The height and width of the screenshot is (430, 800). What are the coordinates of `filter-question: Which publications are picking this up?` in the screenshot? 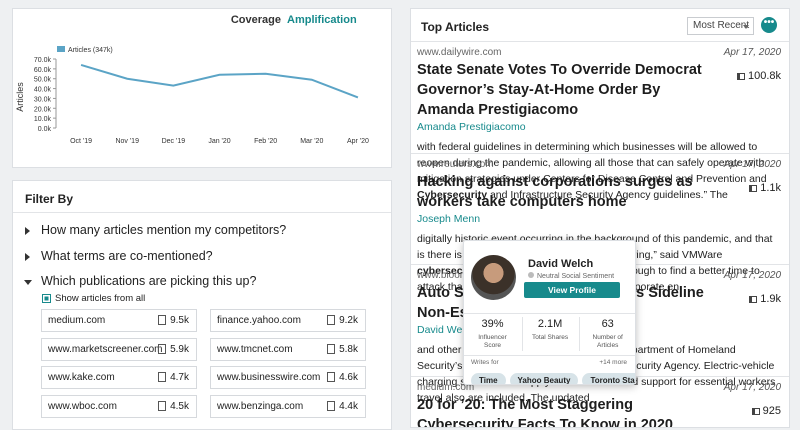 It's located at (140, 281).